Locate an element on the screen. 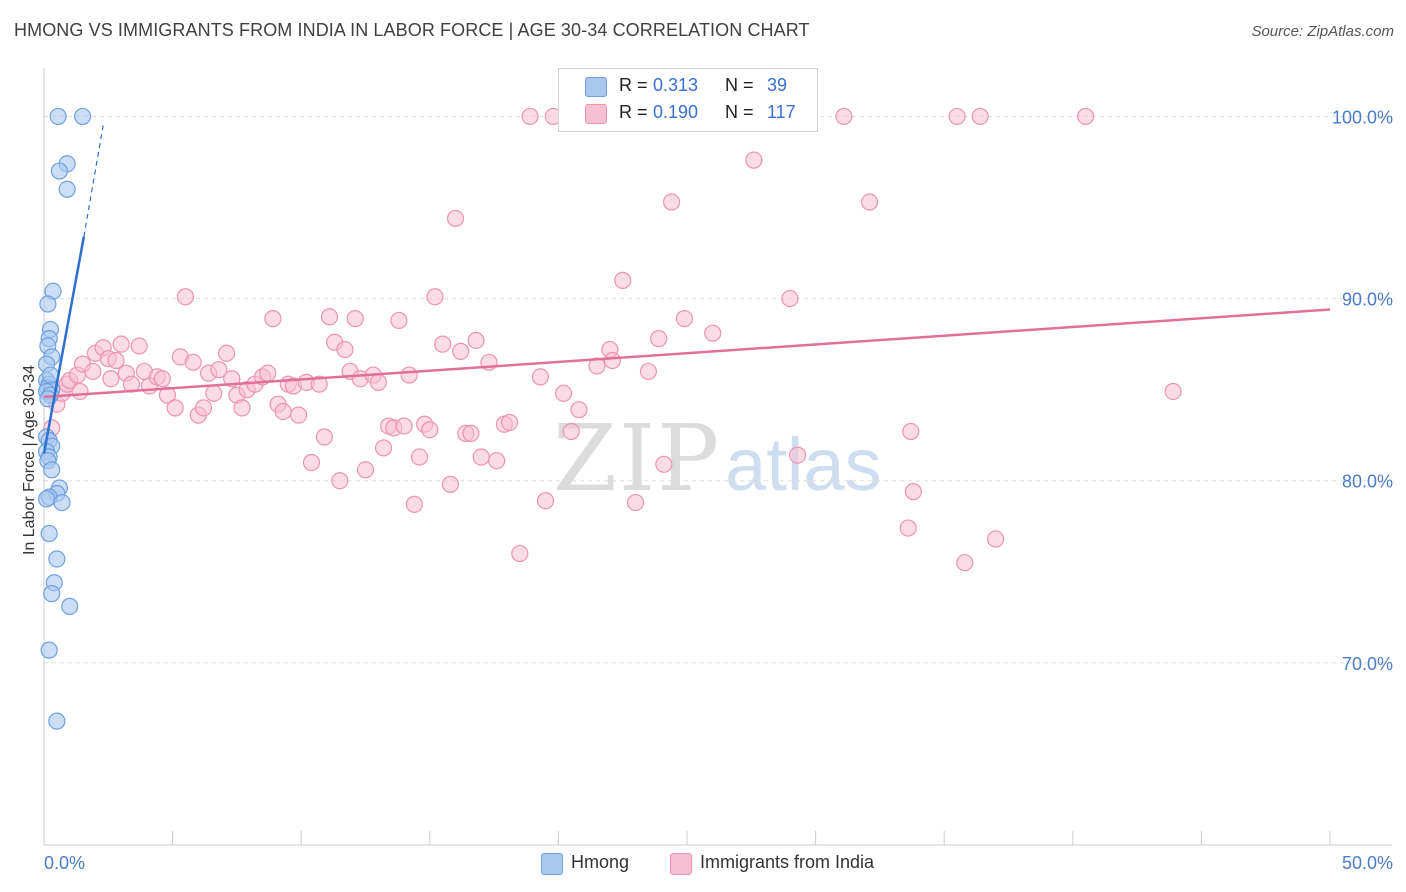 The width and height of the screenshot is (1406, 892). legend-r-label: R = is located at coordinates (633, 112).